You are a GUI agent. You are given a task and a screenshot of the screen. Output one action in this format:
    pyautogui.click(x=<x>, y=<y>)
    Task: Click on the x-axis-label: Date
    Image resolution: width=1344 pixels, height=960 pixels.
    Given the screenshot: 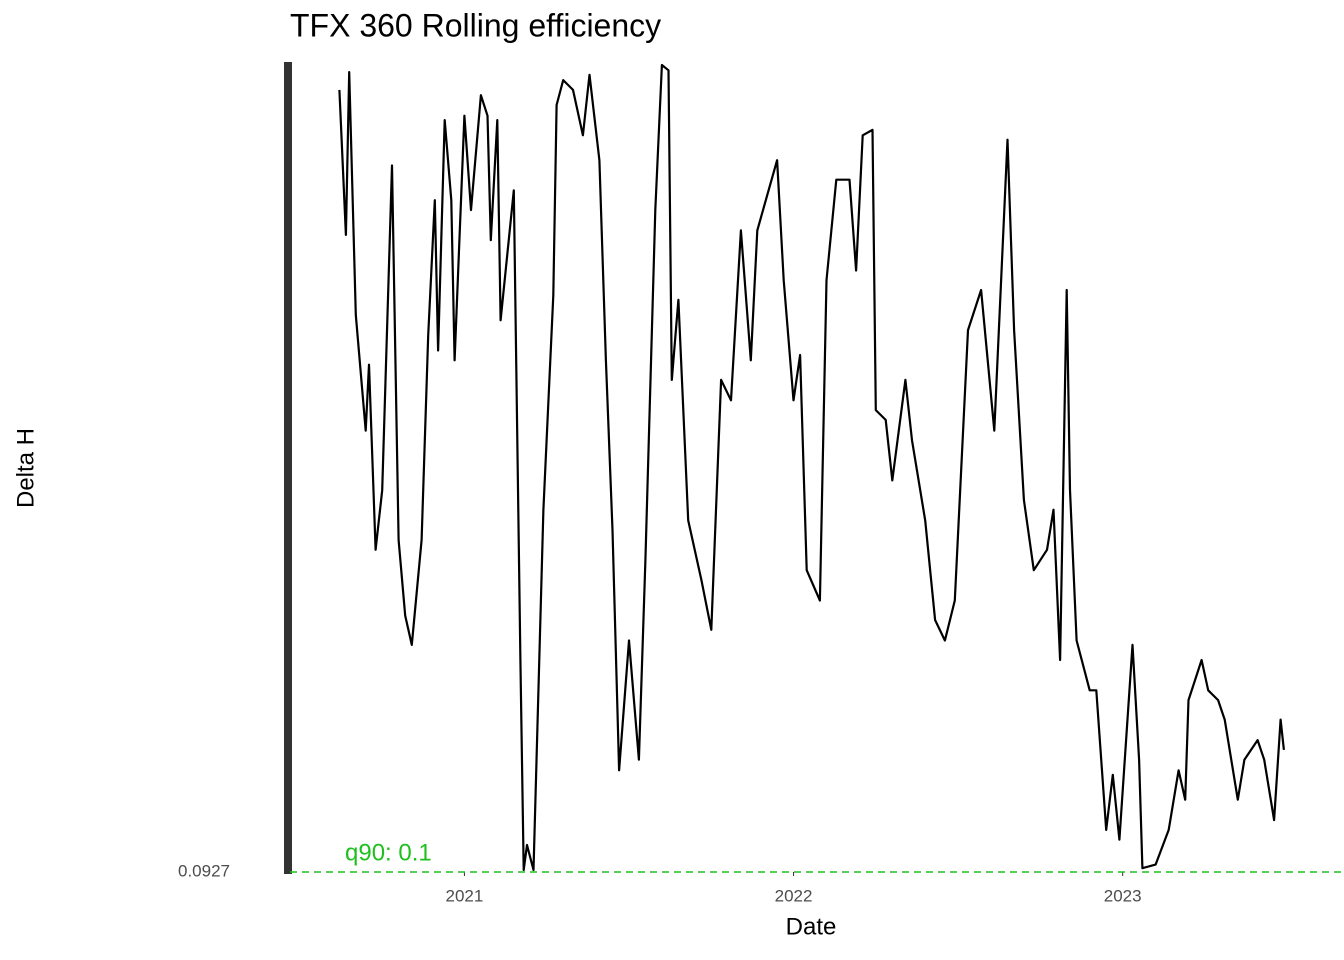 What is the action you would take?
    pyautogui.click(x=811, y=926)
    